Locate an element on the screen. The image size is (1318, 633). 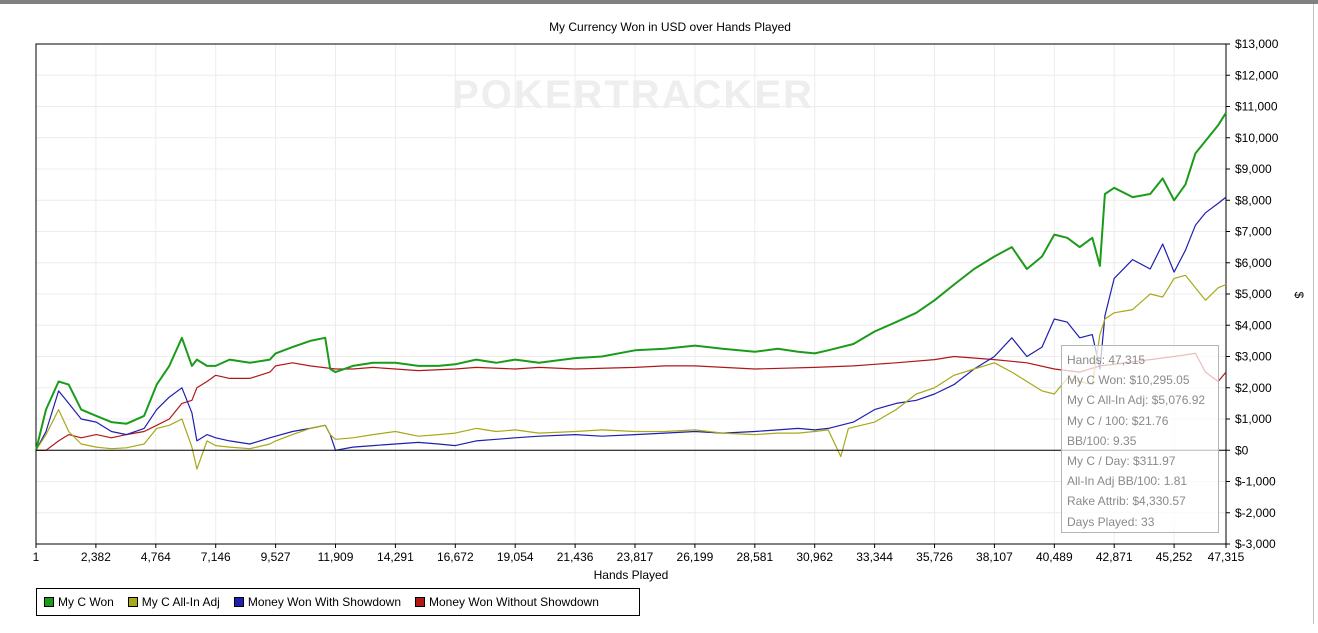
y-tick-label: $7,000 is located at coordinates (1253, 232).